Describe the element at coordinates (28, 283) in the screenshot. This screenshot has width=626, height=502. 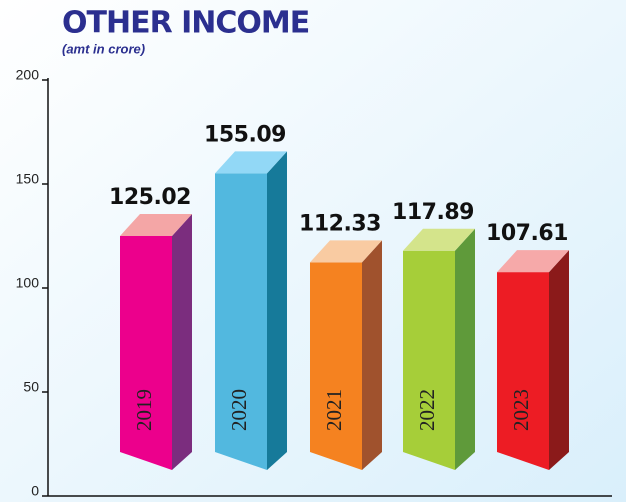
I see `y-tick-label: 100` at that location.